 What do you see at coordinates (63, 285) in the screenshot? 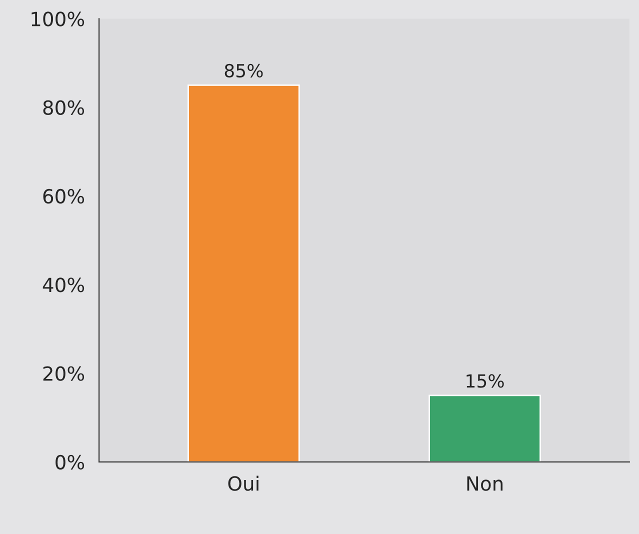
I see `y-tick-label: 40%` at bounding box center [63, 285].